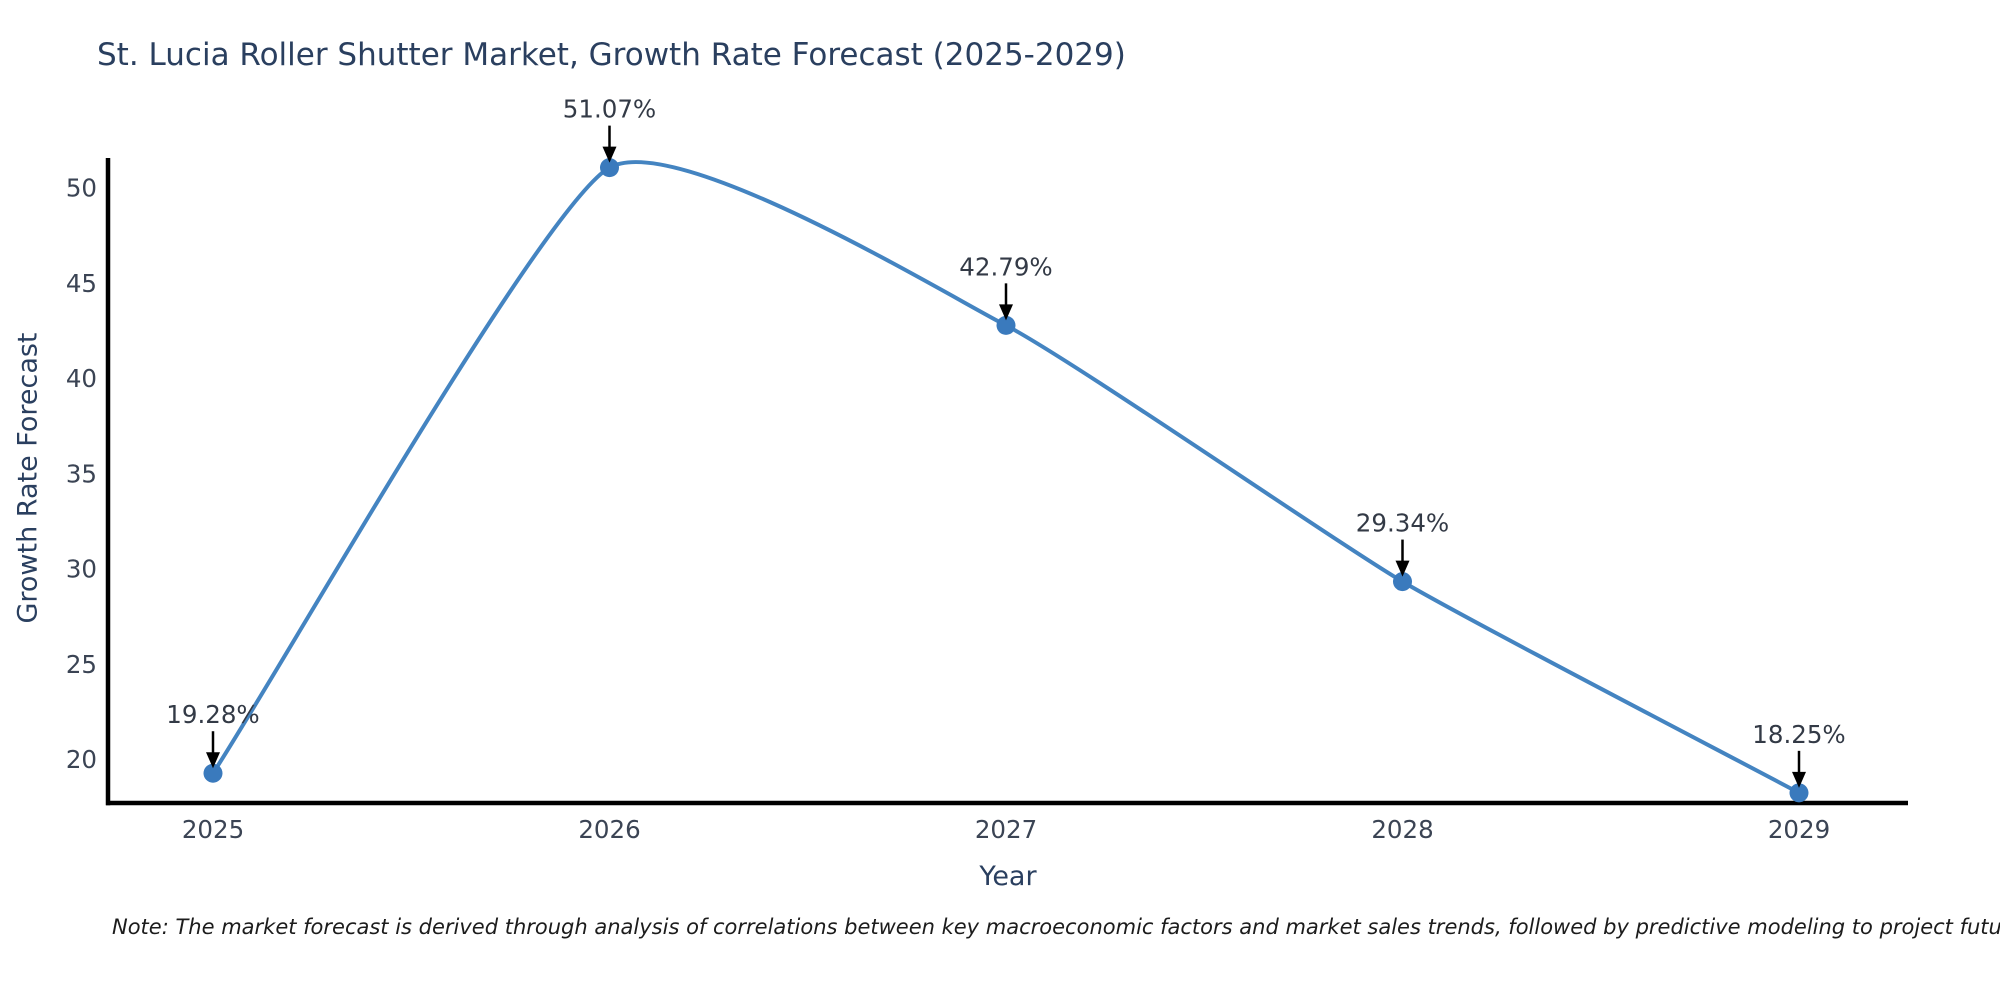 The height and width of the screenshot is (1000, 2000). Describe the element at coordinates (28, 478) in the screenshot. I see `y-axis-title: Growth Rate Forecast` at that location.